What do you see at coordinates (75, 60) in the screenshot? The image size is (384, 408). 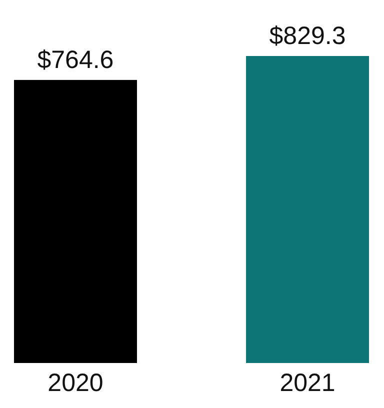 I see `data-label: $764.6` at bounding box center [75, 60].